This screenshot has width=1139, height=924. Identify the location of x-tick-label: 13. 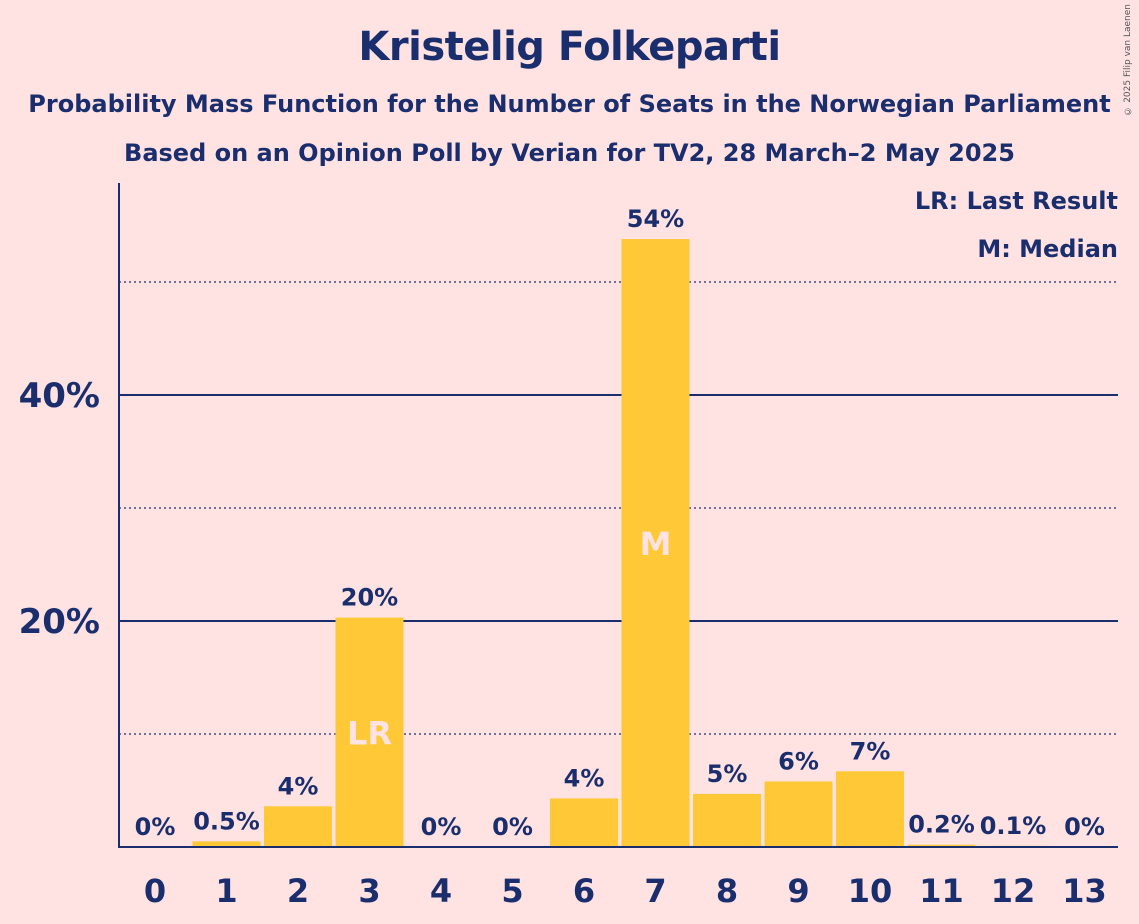
(1084, 891).